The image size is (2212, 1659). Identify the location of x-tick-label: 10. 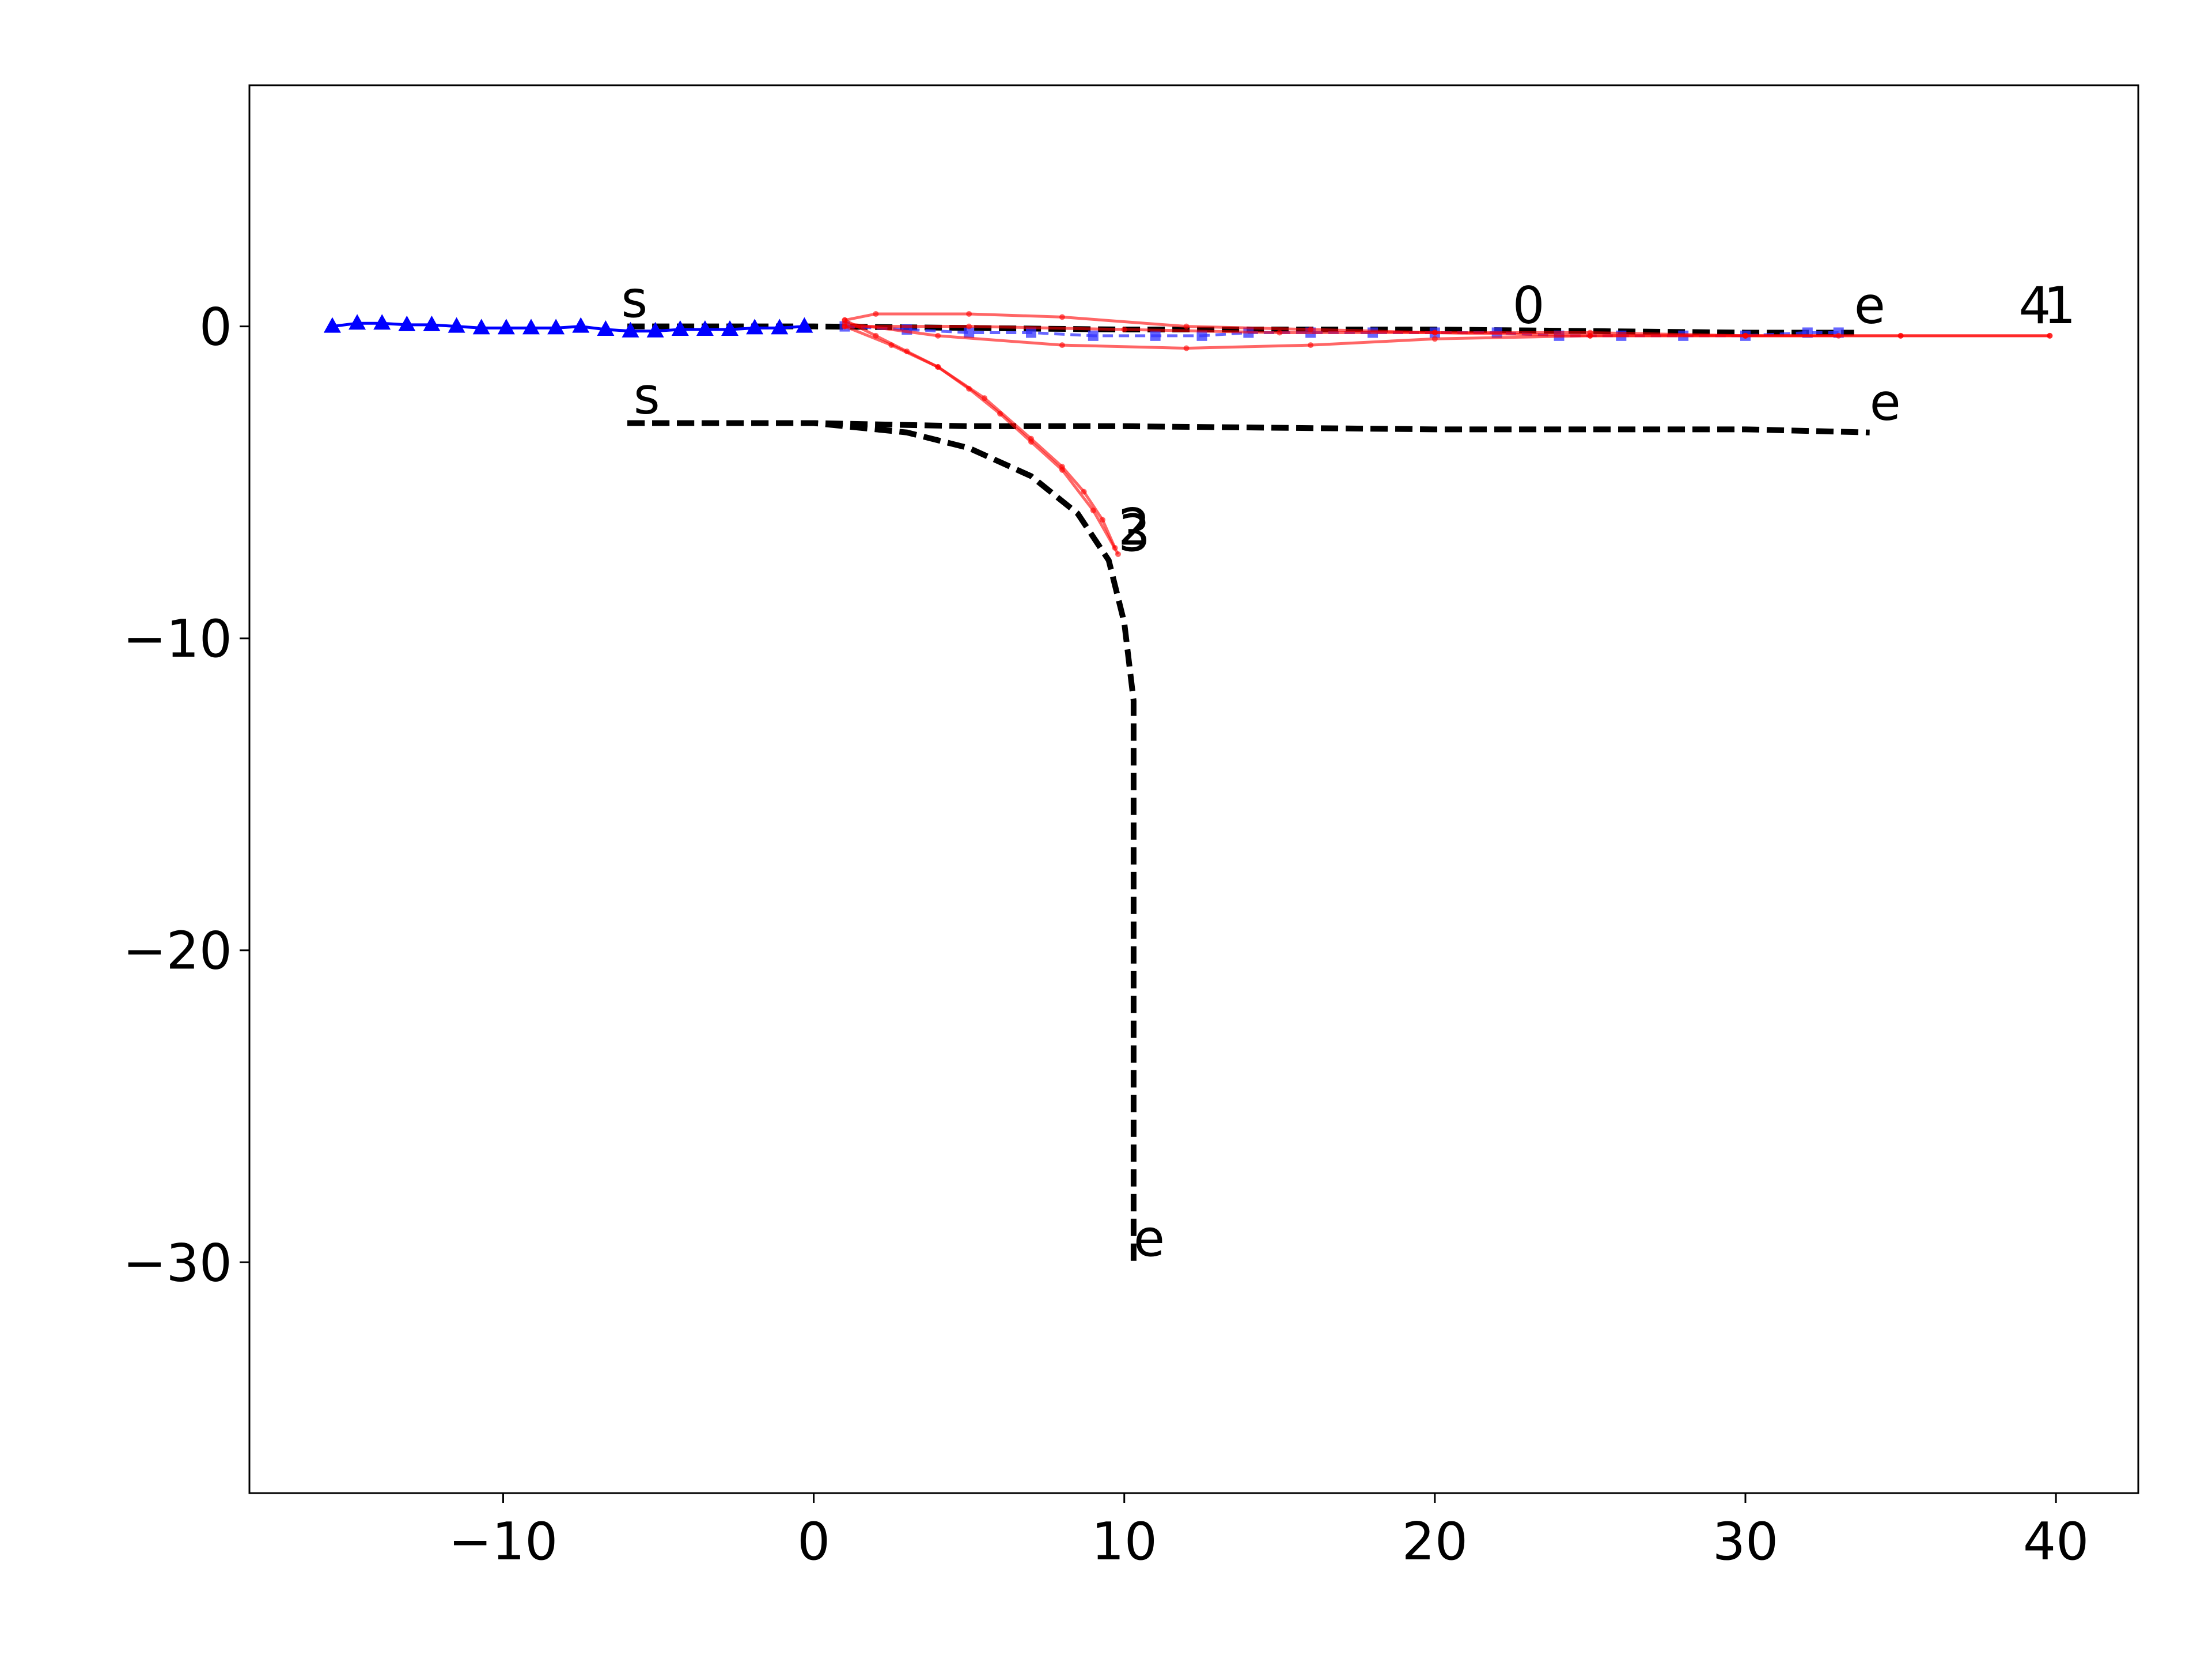
(1124, 1542).